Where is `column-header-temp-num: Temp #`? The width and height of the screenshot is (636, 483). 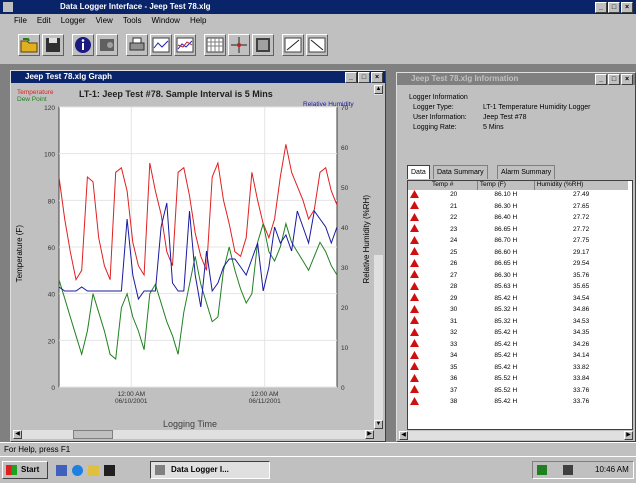 column-header-temp-num: Temp # is located at coordinates (453, 185).